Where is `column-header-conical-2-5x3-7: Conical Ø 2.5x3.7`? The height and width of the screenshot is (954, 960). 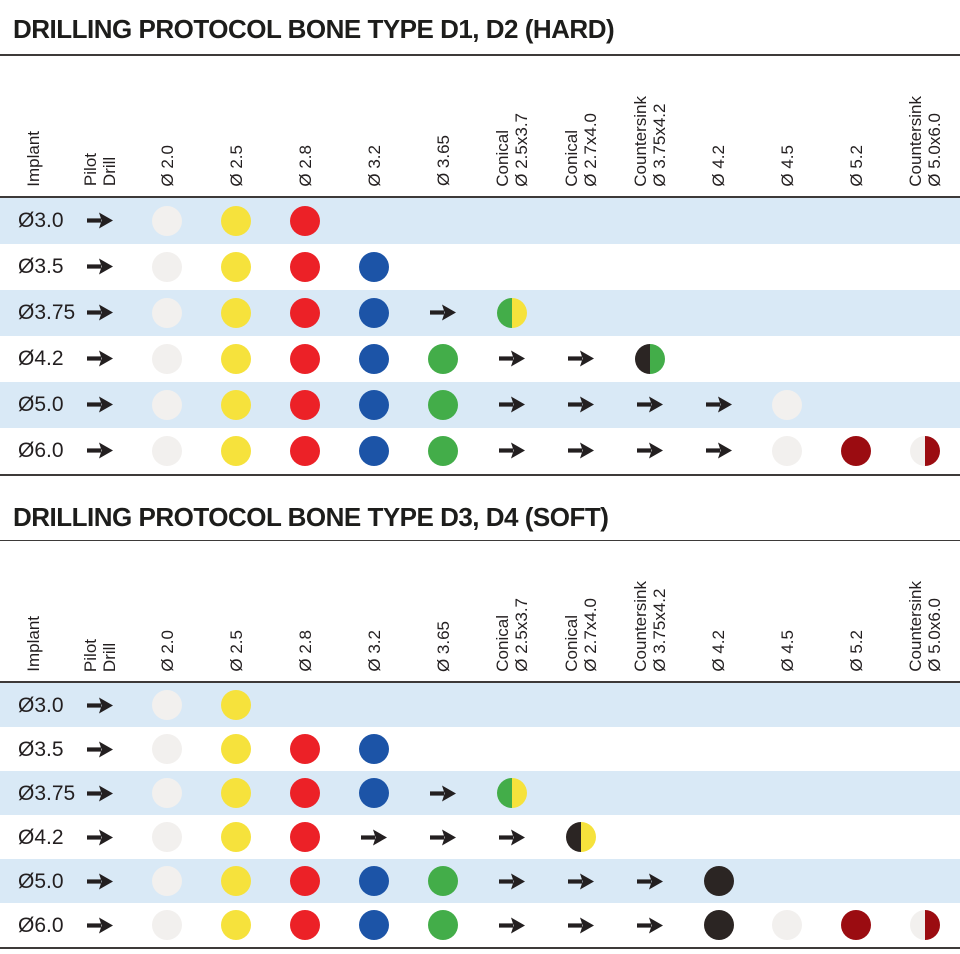
column-header-conical-2-5x3-7: Conical Ø 2.5x3.7 is located at coordinates (511, 611).